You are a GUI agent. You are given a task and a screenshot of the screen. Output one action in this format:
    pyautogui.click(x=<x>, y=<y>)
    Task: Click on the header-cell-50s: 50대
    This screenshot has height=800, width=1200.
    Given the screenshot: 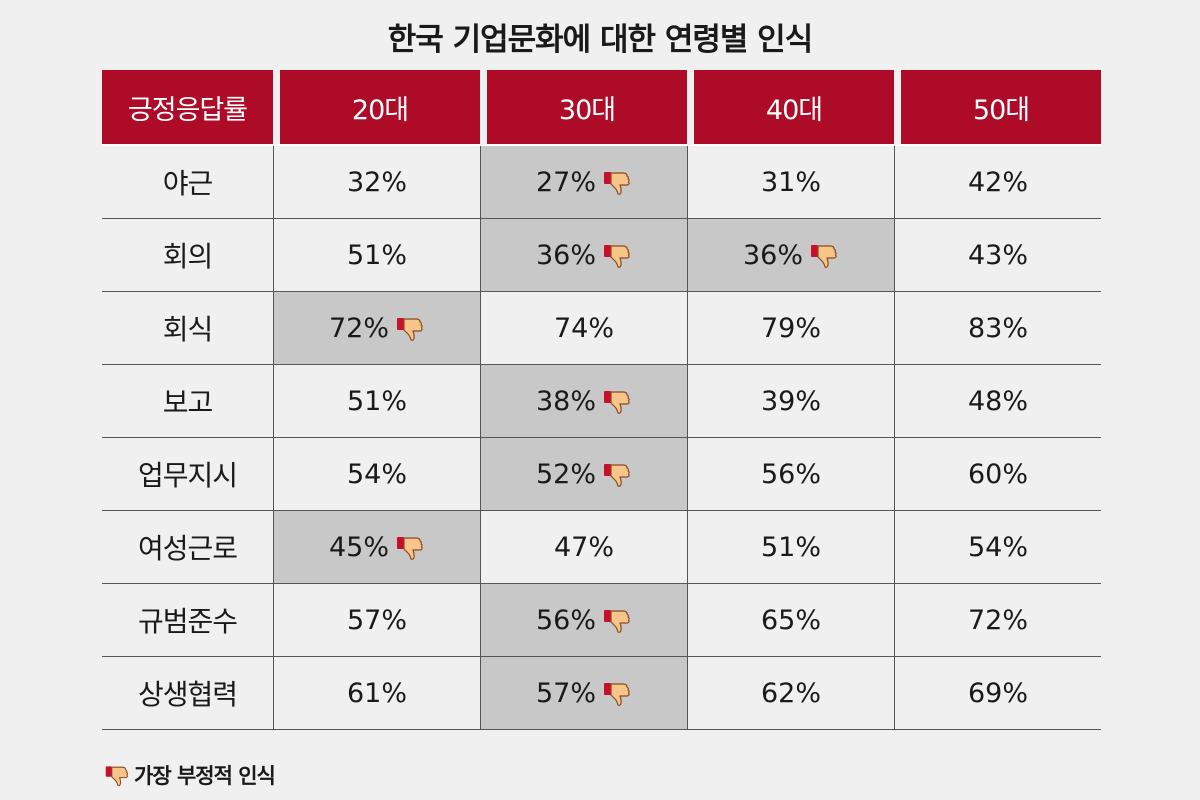 What is the action you would take?
    pyautogui.click(x=997, y=108)
    